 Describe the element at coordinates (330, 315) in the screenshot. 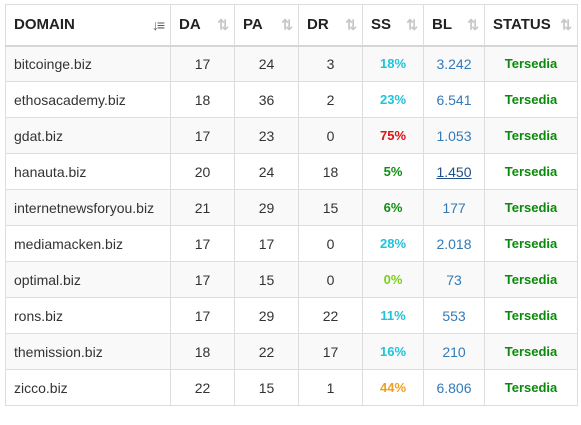

I see `dr-cell: 22` at that location.